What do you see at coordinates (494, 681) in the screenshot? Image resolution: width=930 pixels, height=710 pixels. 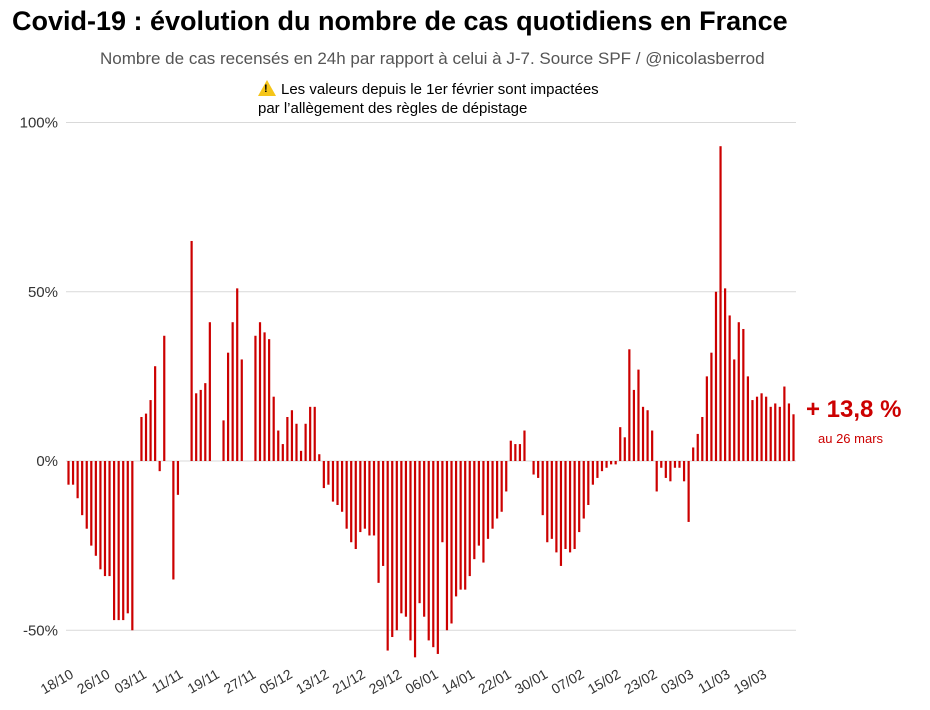 I see `x-tick-label: 22/01` at bounding box center [494, 681].